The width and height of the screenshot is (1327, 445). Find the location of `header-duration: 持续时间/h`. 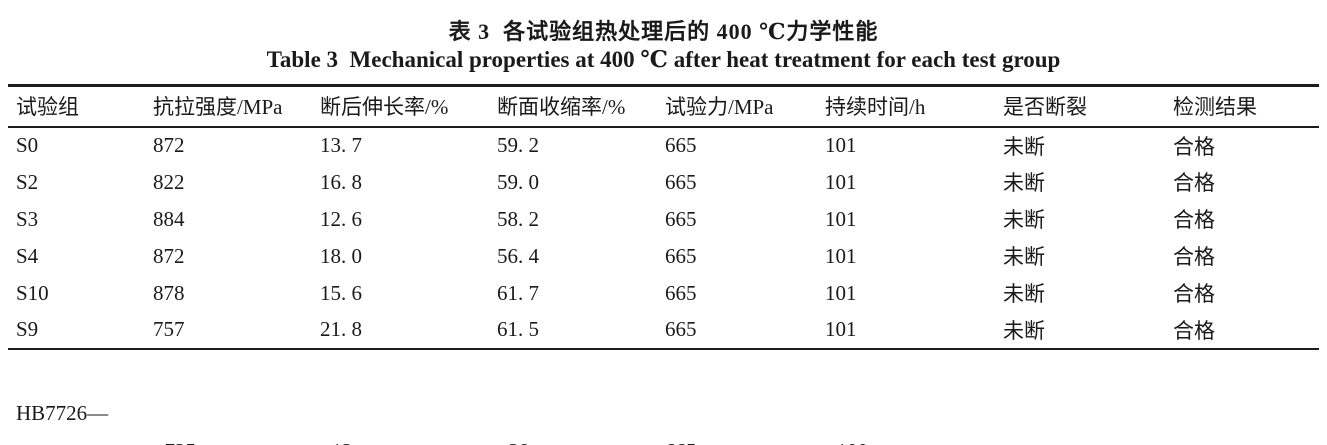

header-duration: 持续时间/h is located at coordinates (875, 107).